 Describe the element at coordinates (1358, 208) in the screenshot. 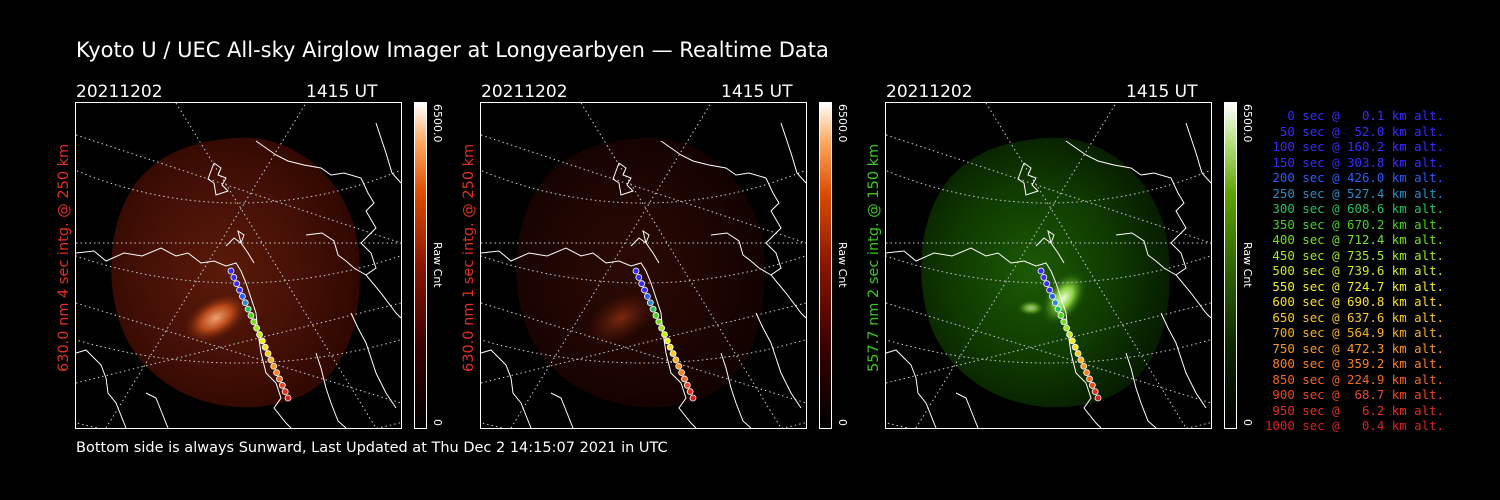

I see `legend-row: 300 sec @ 608.6 km alt.` at that location.